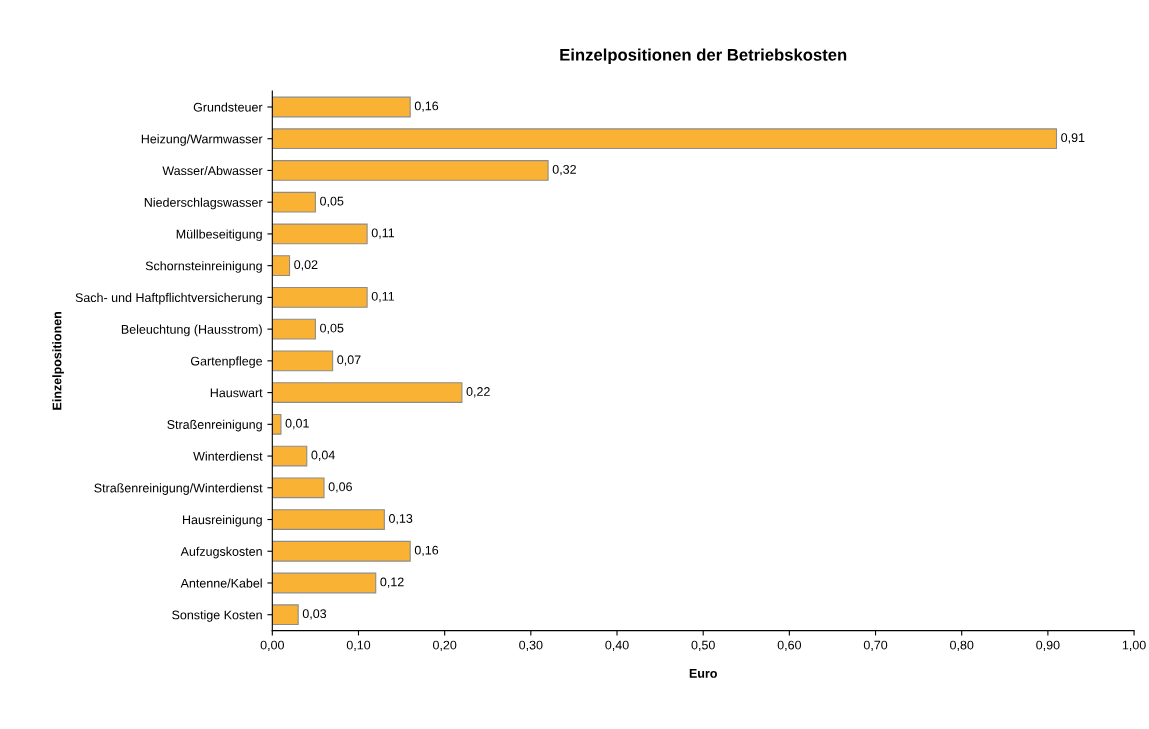 This screenshot has height=729, width=1149. I want to click on y-axis-title: Einzelpositionen, so click(58, 360).